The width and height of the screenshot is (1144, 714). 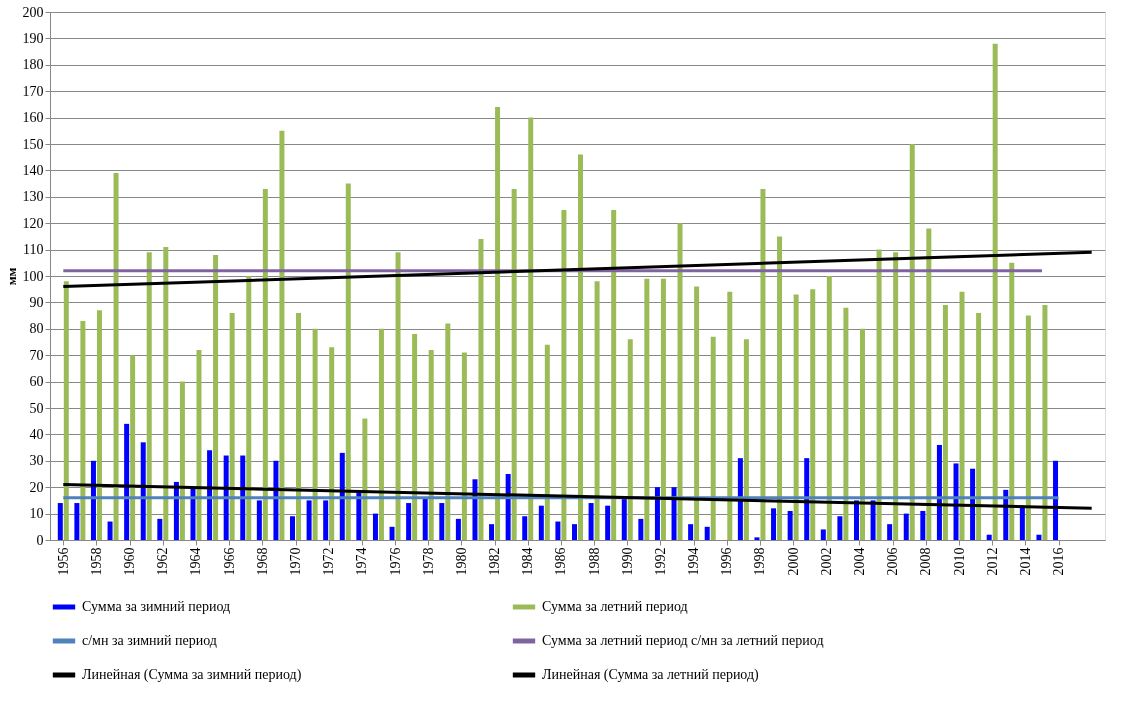 What do you see at coordinates (36, 355) in the screenshot?
I see `y-tick-label: 70` at bounding box center [36, 355].